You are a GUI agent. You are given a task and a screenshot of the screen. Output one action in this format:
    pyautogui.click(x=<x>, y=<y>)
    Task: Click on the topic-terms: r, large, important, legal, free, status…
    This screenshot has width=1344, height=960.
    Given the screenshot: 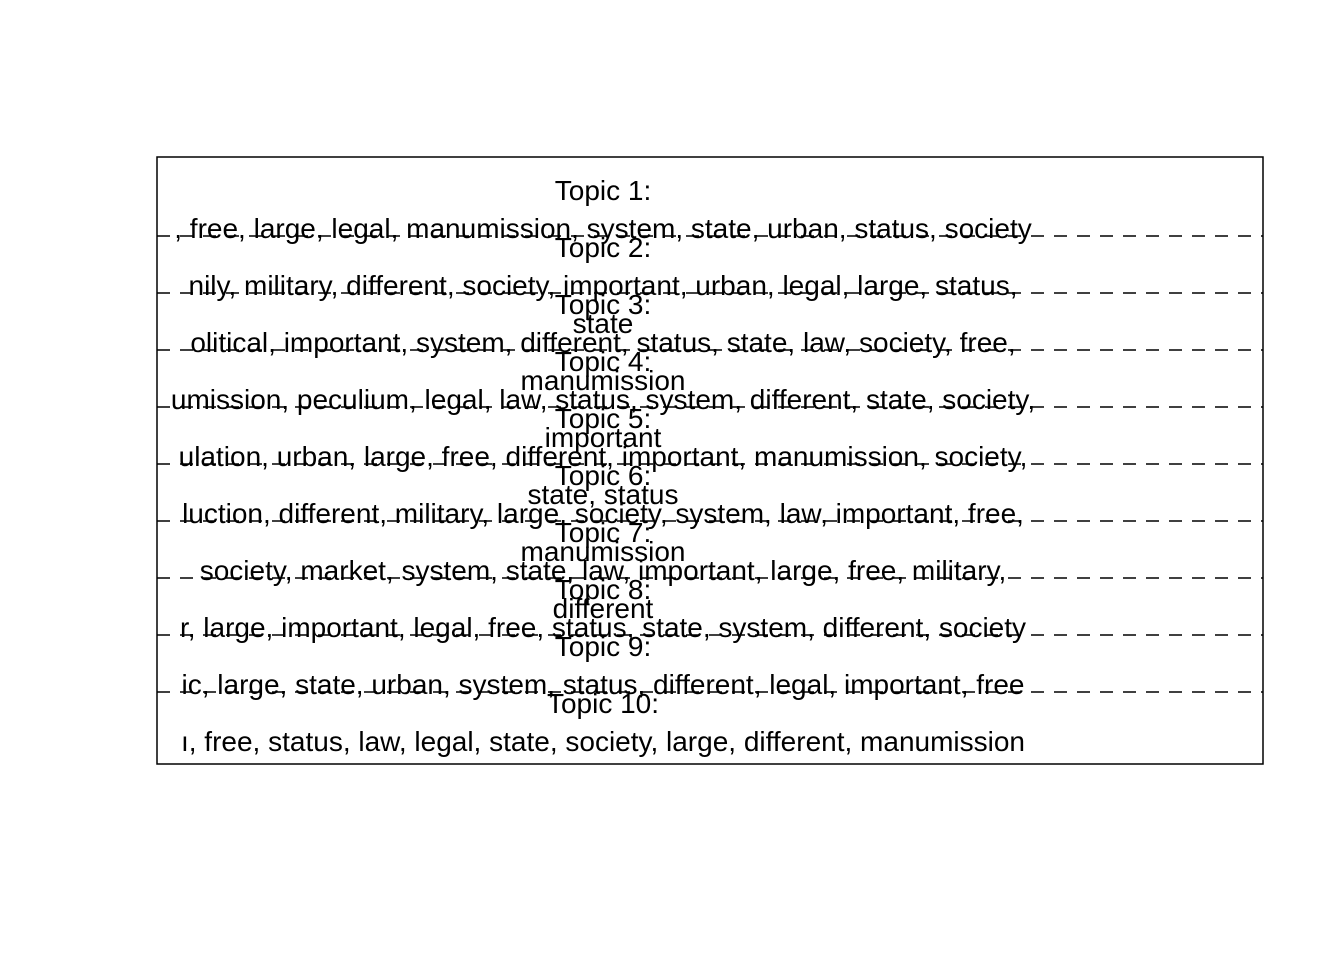 What is the action you would take?
    pyautogui.click(x=603, y=627)
    